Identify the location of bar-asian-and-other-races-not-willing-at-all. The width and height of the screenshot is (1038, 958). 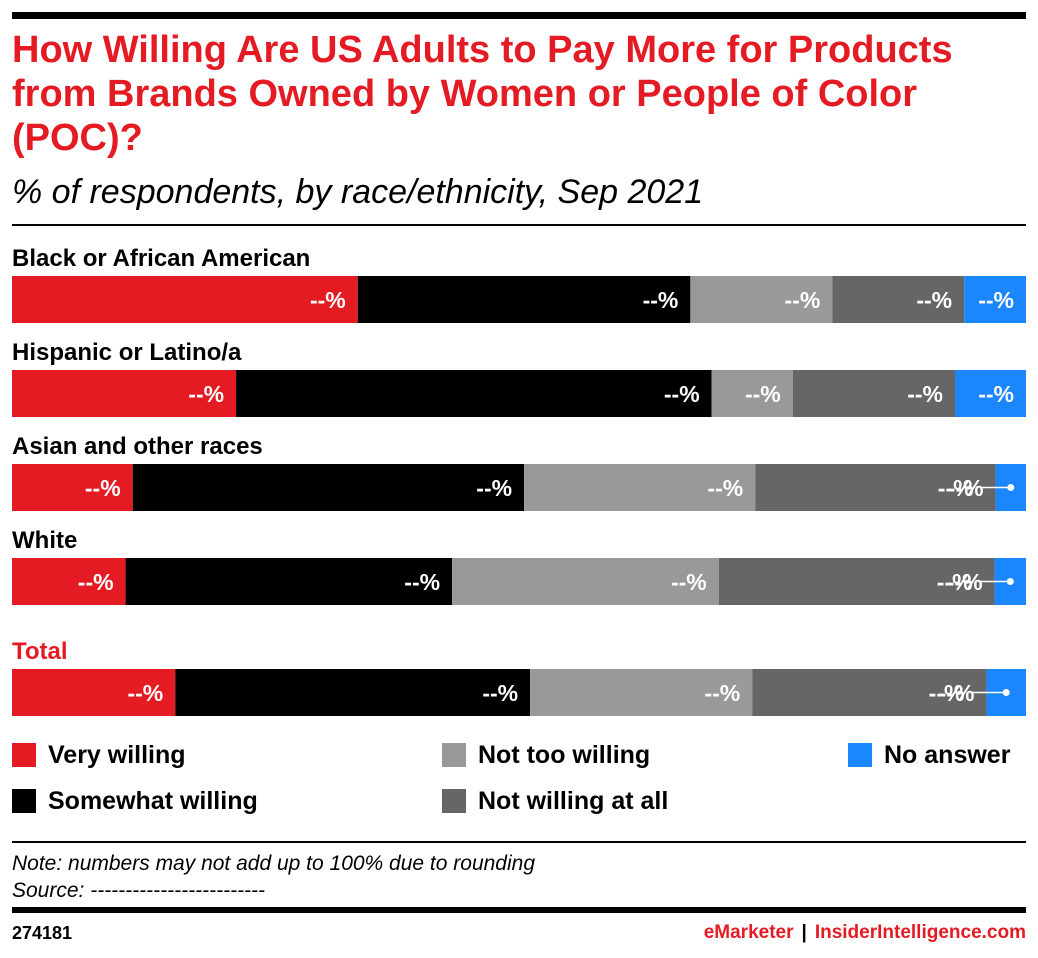
(875, 487).